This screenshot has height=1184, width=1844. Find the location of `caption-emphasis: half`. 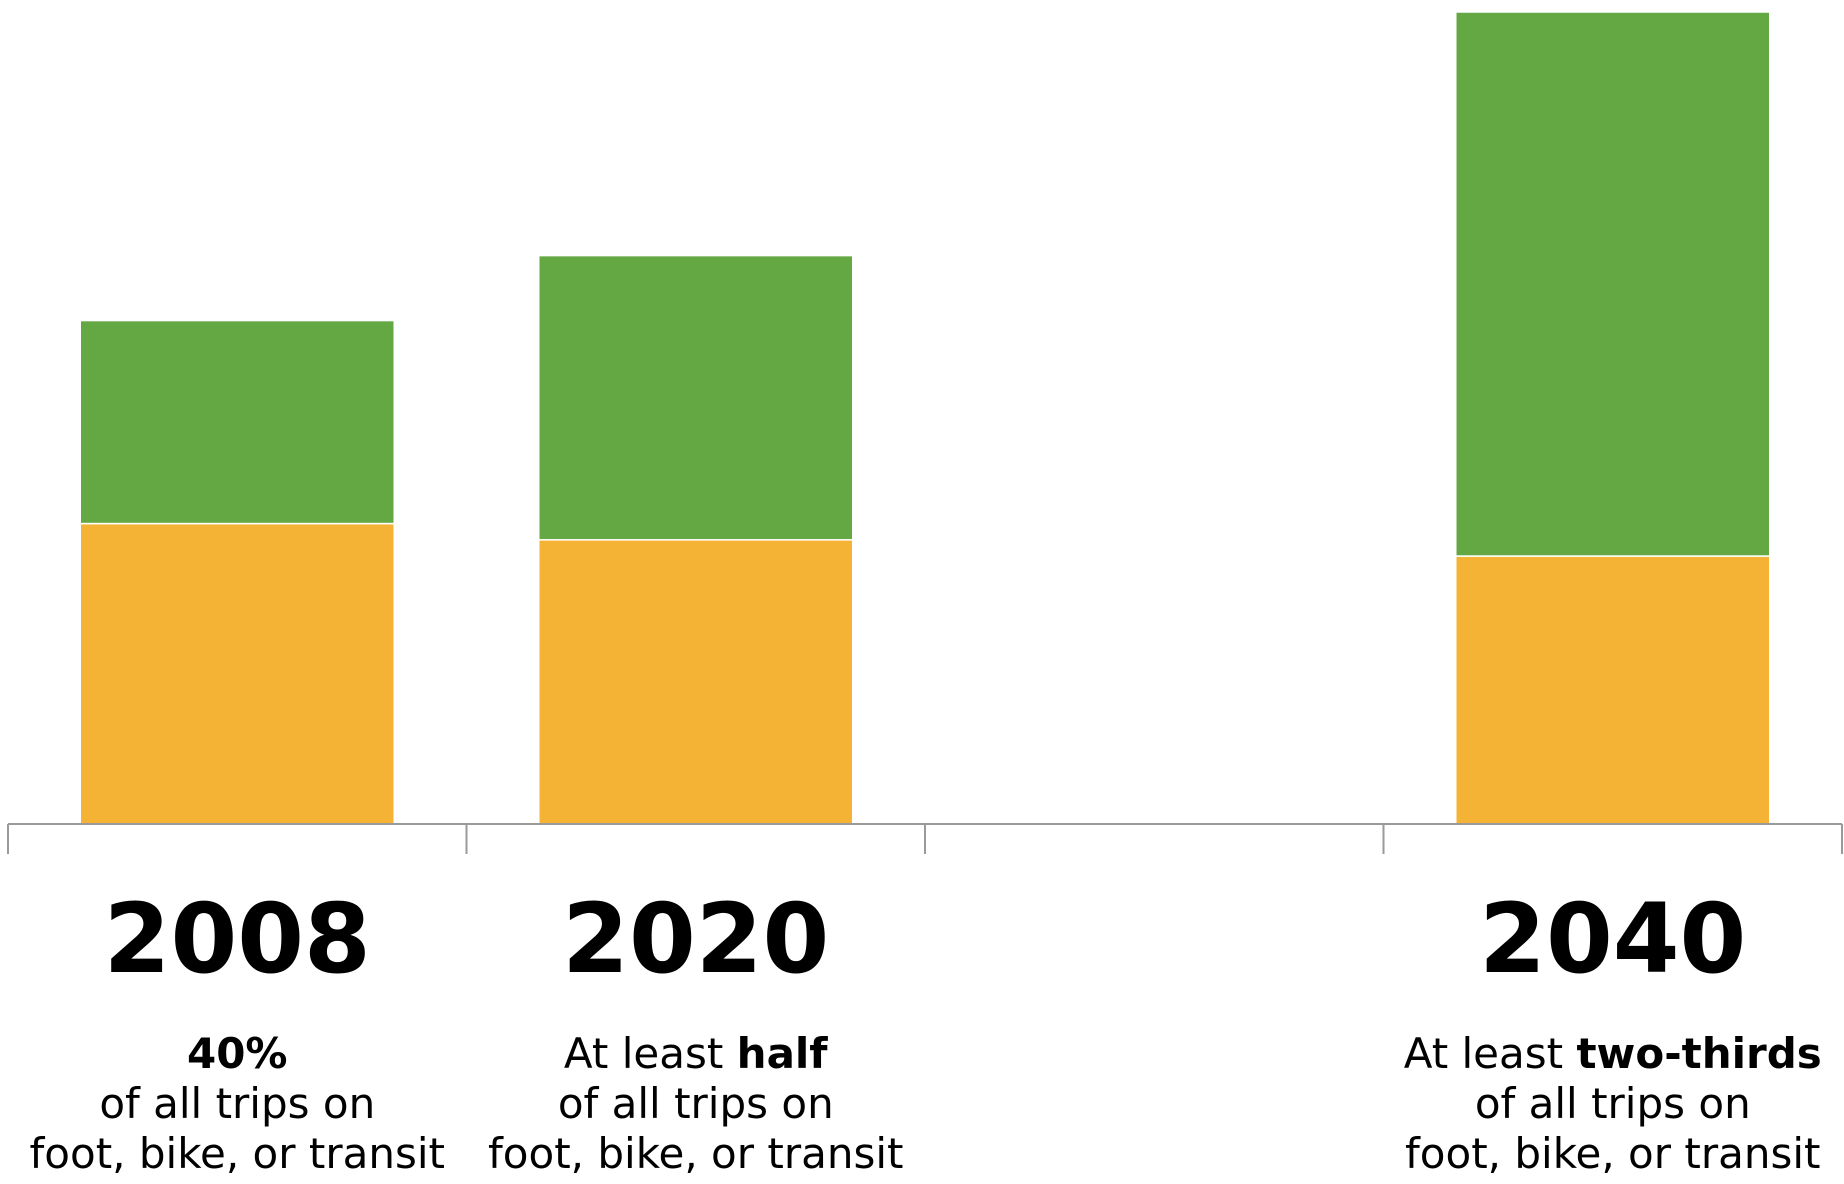

caption-emphasis: half is located at coordinates (783, 1053).